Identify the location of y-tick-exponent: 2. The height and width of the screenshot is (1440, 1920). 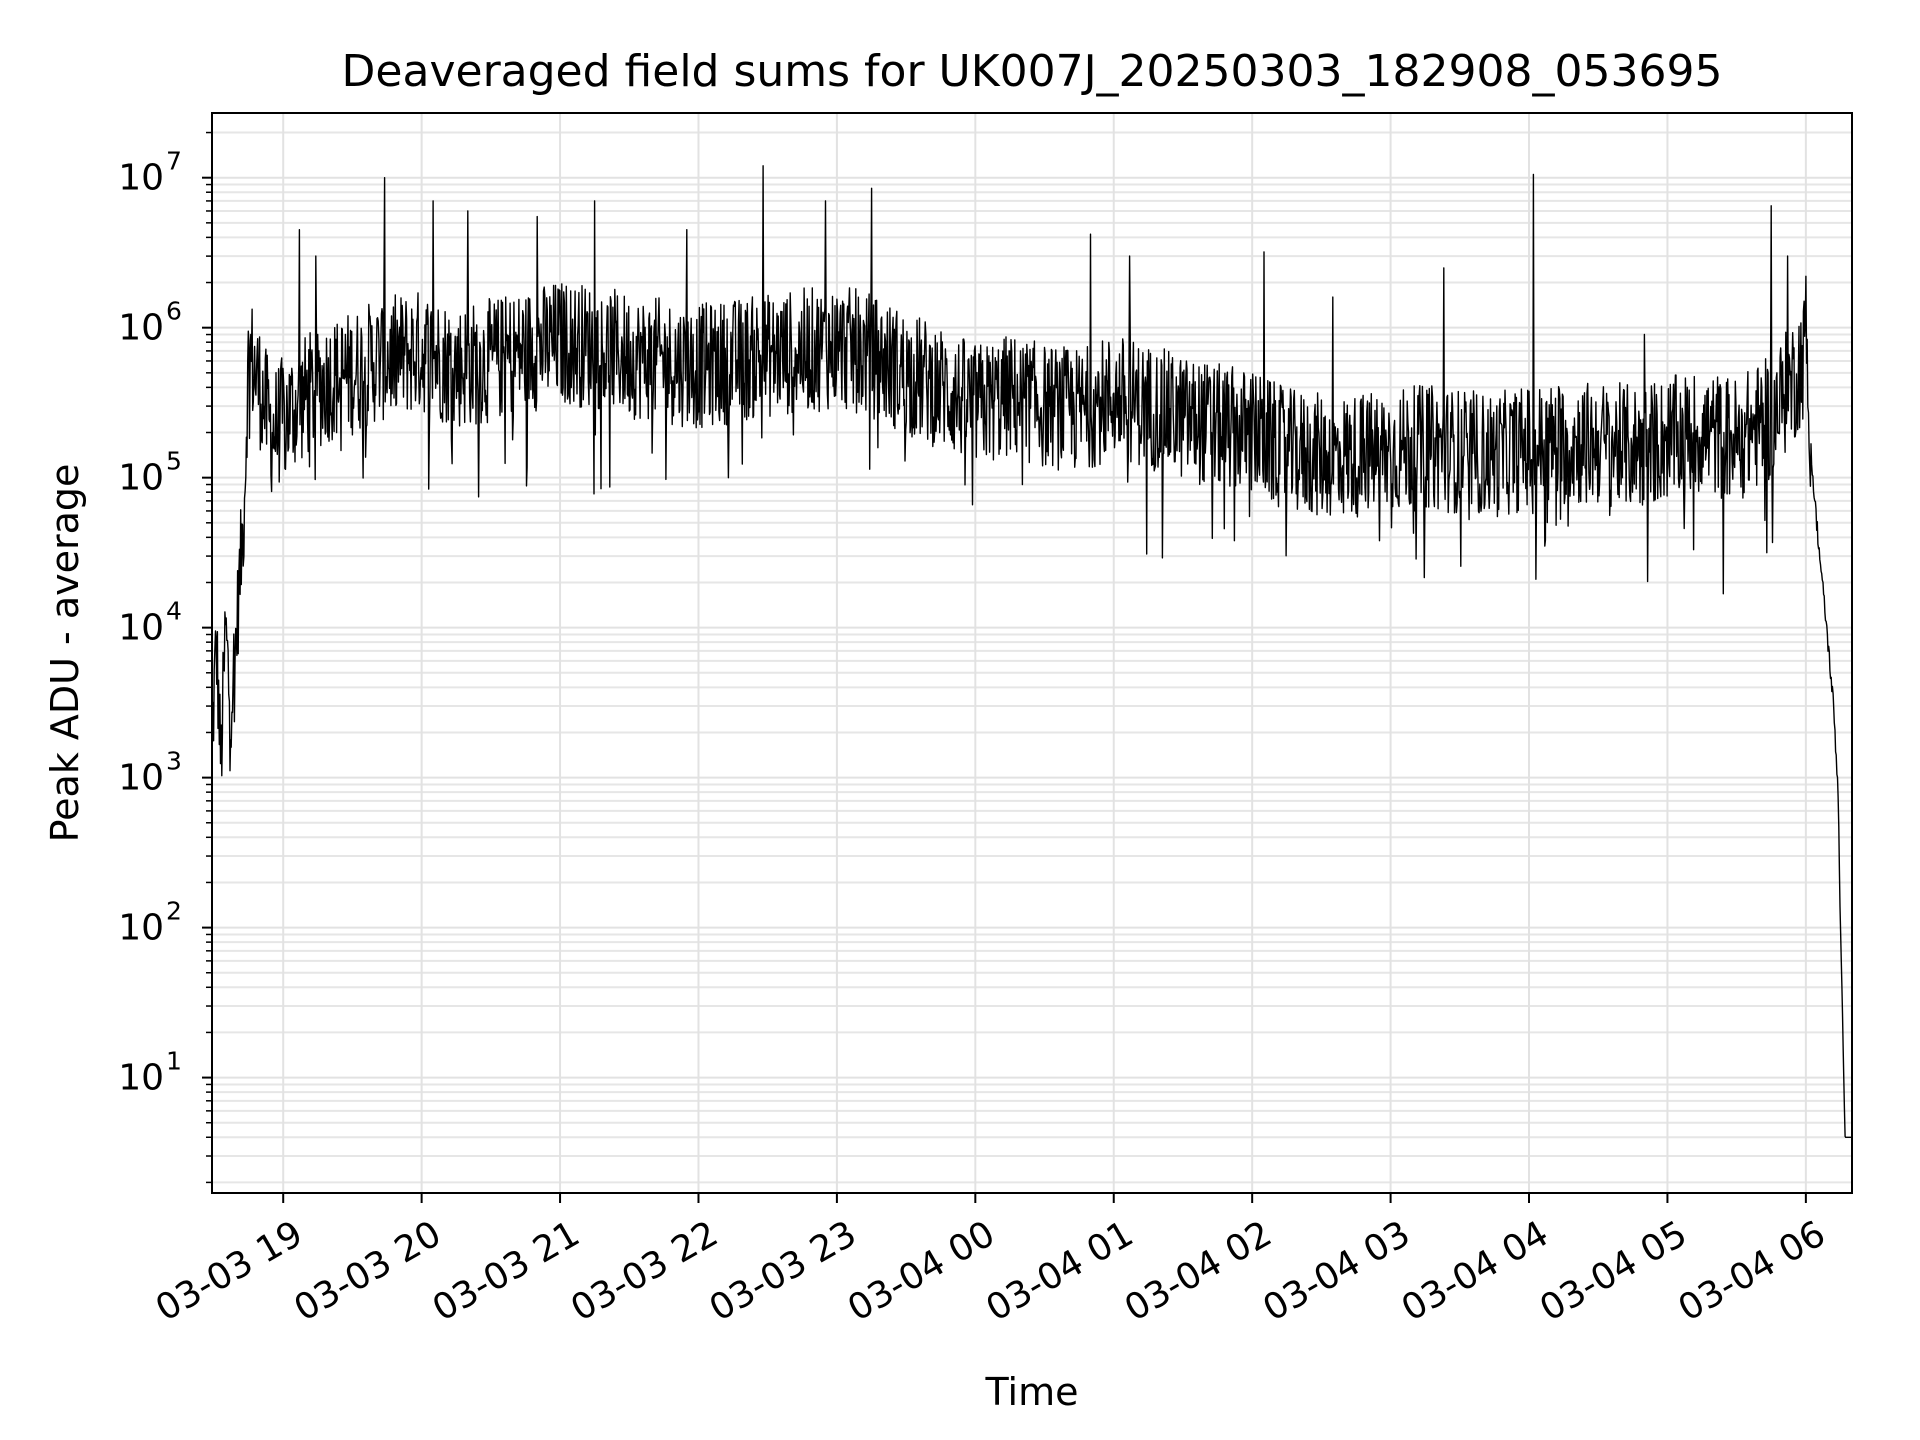
(174, 911).